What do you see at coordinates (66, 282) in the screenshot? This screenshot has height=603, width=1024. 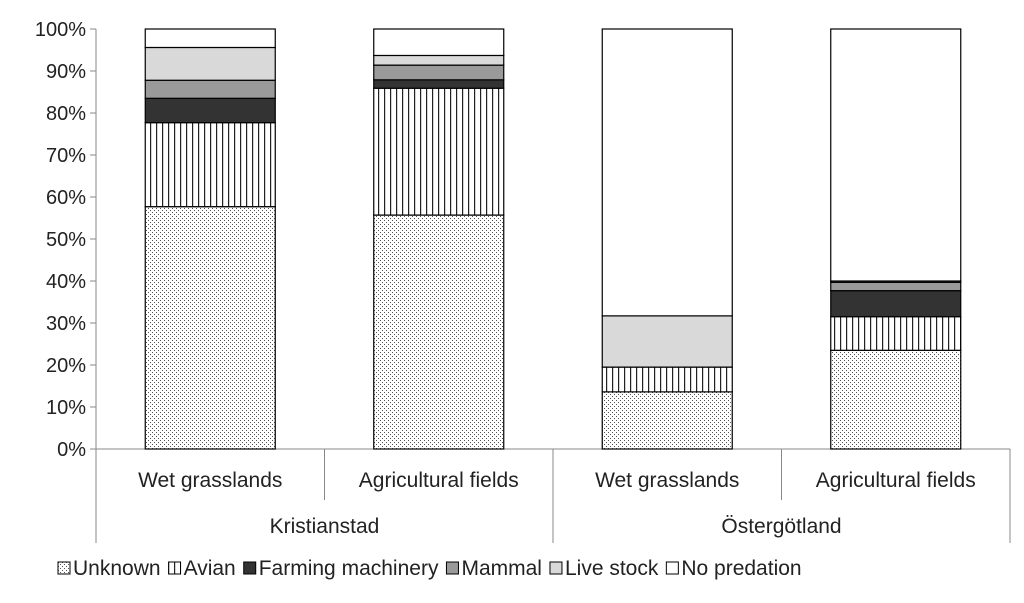 I see `y-tick-label: 40%` at bounding box center [66, 282].